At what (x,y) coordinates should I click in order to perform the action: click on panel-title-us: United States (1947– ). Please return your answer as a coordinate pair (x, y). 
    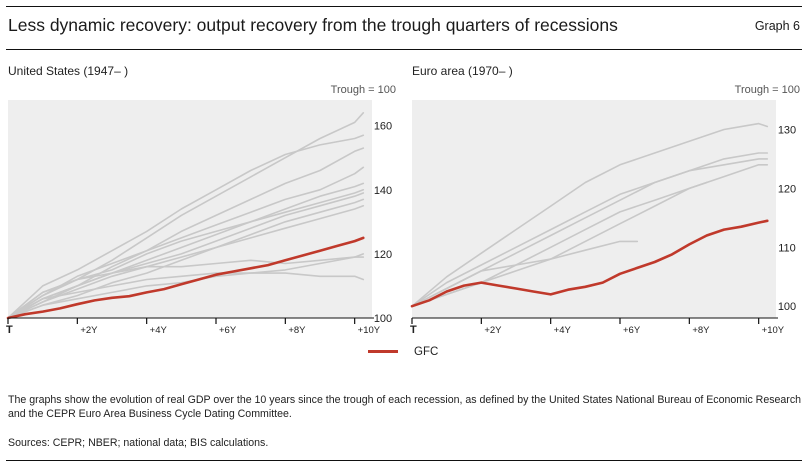
    Looking at the image, I should click on (68, 71).